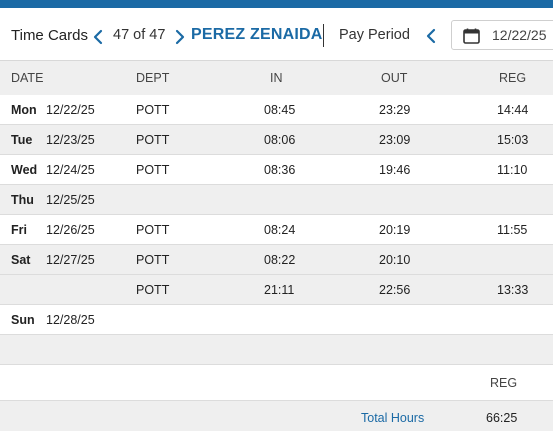 The height and width of the screenshot is (431, 553). What do you see at coordinates (471, 36) in the screenshot?
I see `calendar-icon` at bounding box center [471, 36].